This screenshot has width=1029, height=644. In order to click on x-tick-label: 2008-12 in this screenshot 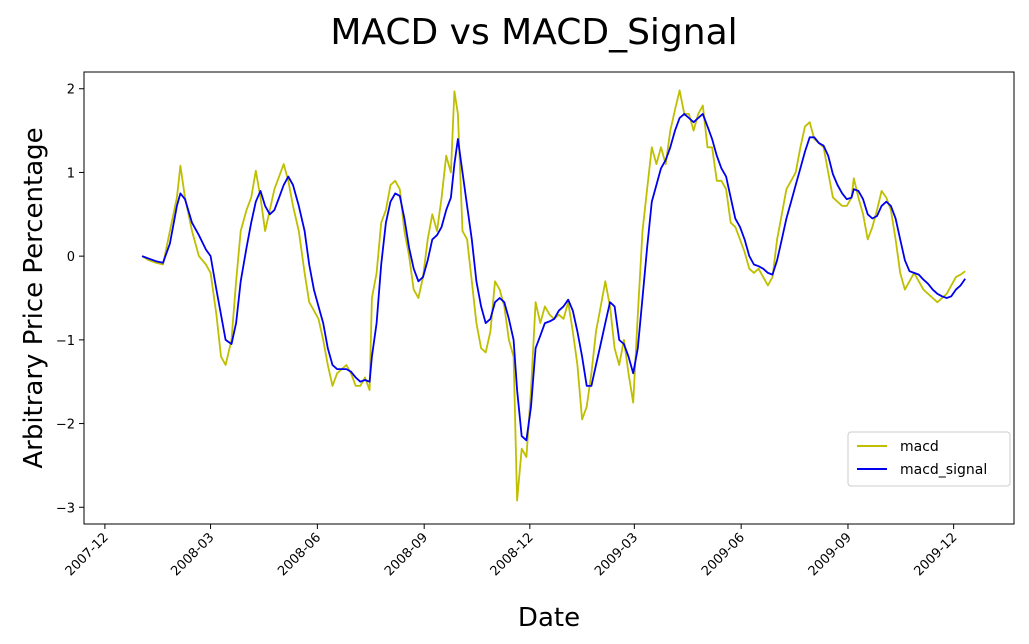, I will do `click(512, 554)`.